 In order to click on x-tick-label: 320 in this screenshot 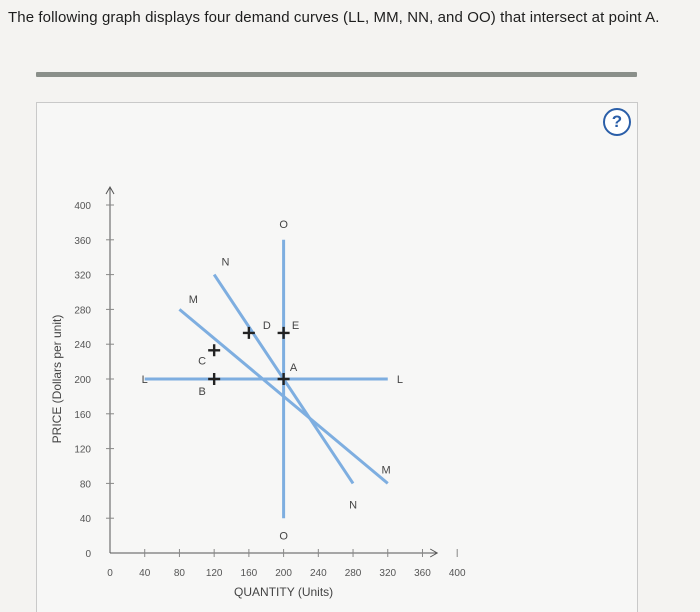, I will do `click(387, 573)`.